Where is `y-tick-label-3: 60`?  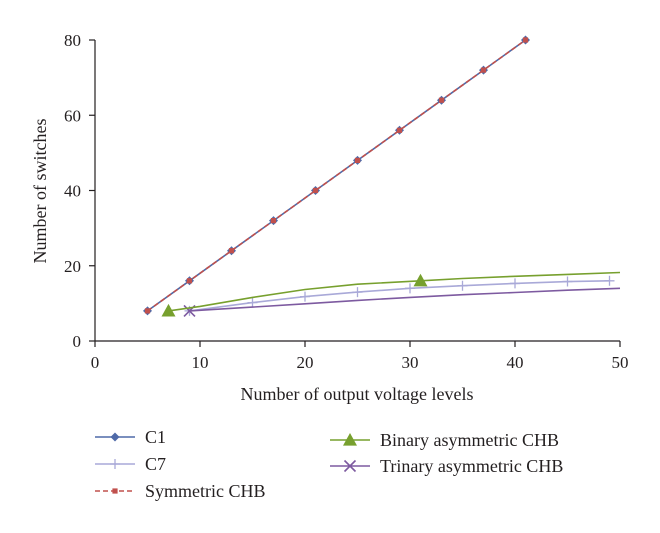
y-tick-label-3: 60 is located at coordinates (72, 115).